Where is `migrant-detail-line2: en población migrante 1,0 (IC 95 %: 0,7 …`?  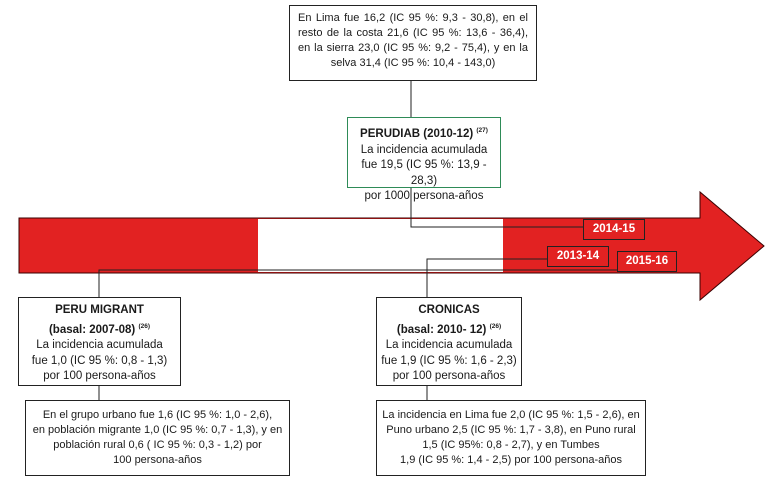 migrant-detail-line2: en población migrante 1,0 (IC 95 %: 0,7 … is located at coordinates (157, 430).